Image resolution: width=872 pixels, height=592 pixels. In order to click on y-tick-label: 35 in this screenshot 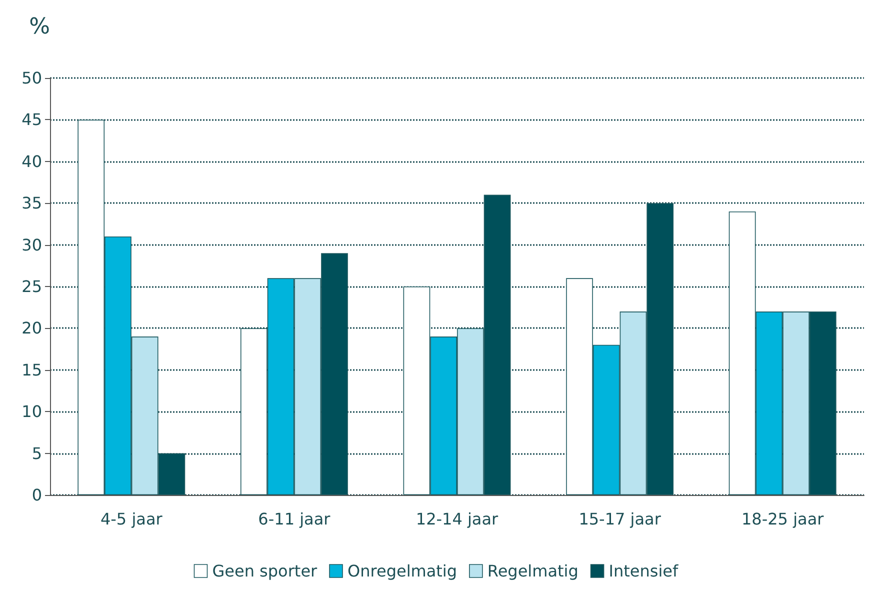, I will do `click(32, 203)`.